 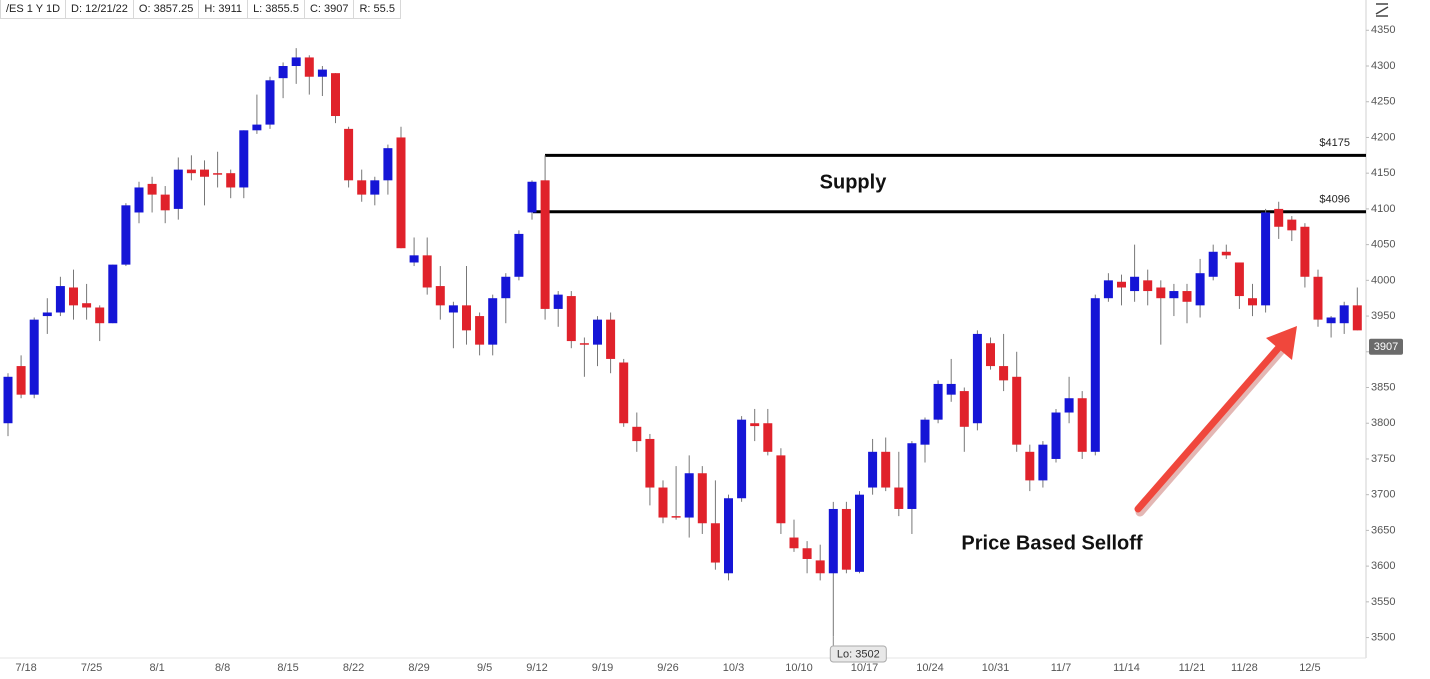 What do you see at coordinates (353, 668) in the screenshot?
I see `x-tick-label: 8/22` at bounding box center [353, 668].